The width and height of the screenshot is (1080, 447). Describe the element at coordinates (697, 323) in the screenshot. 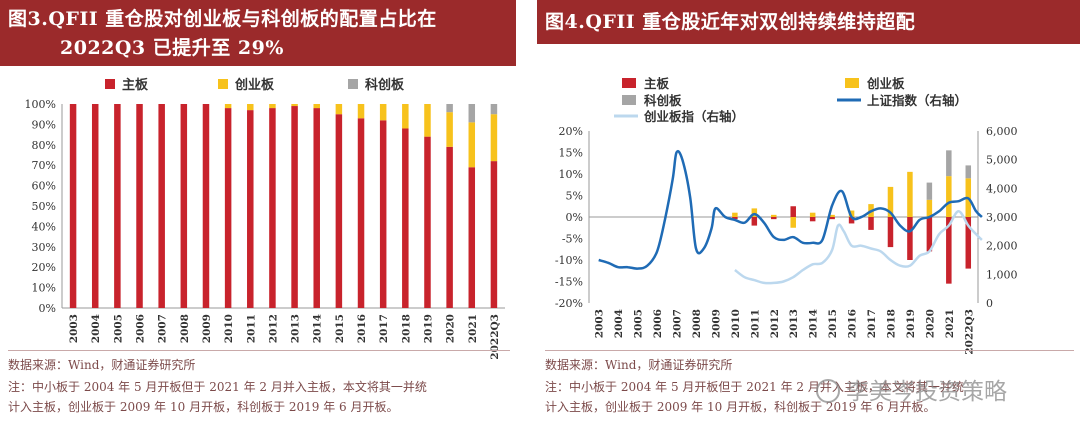

I see `right-x-tick-label: 2008` at that location.